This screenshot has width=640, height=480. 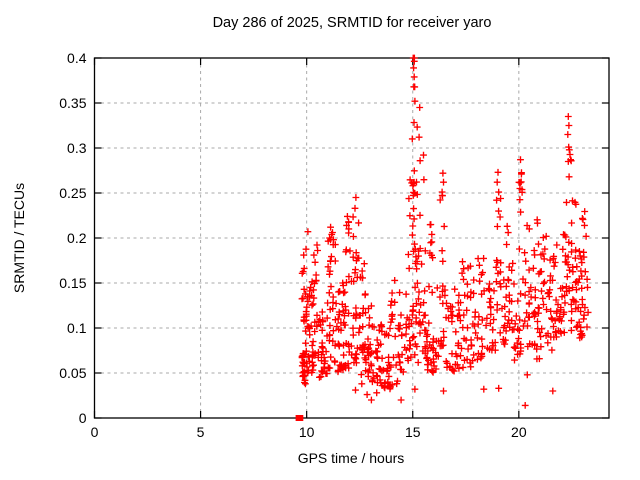 I want to click on x-tick-label: 20, so click(x=519, y=432).